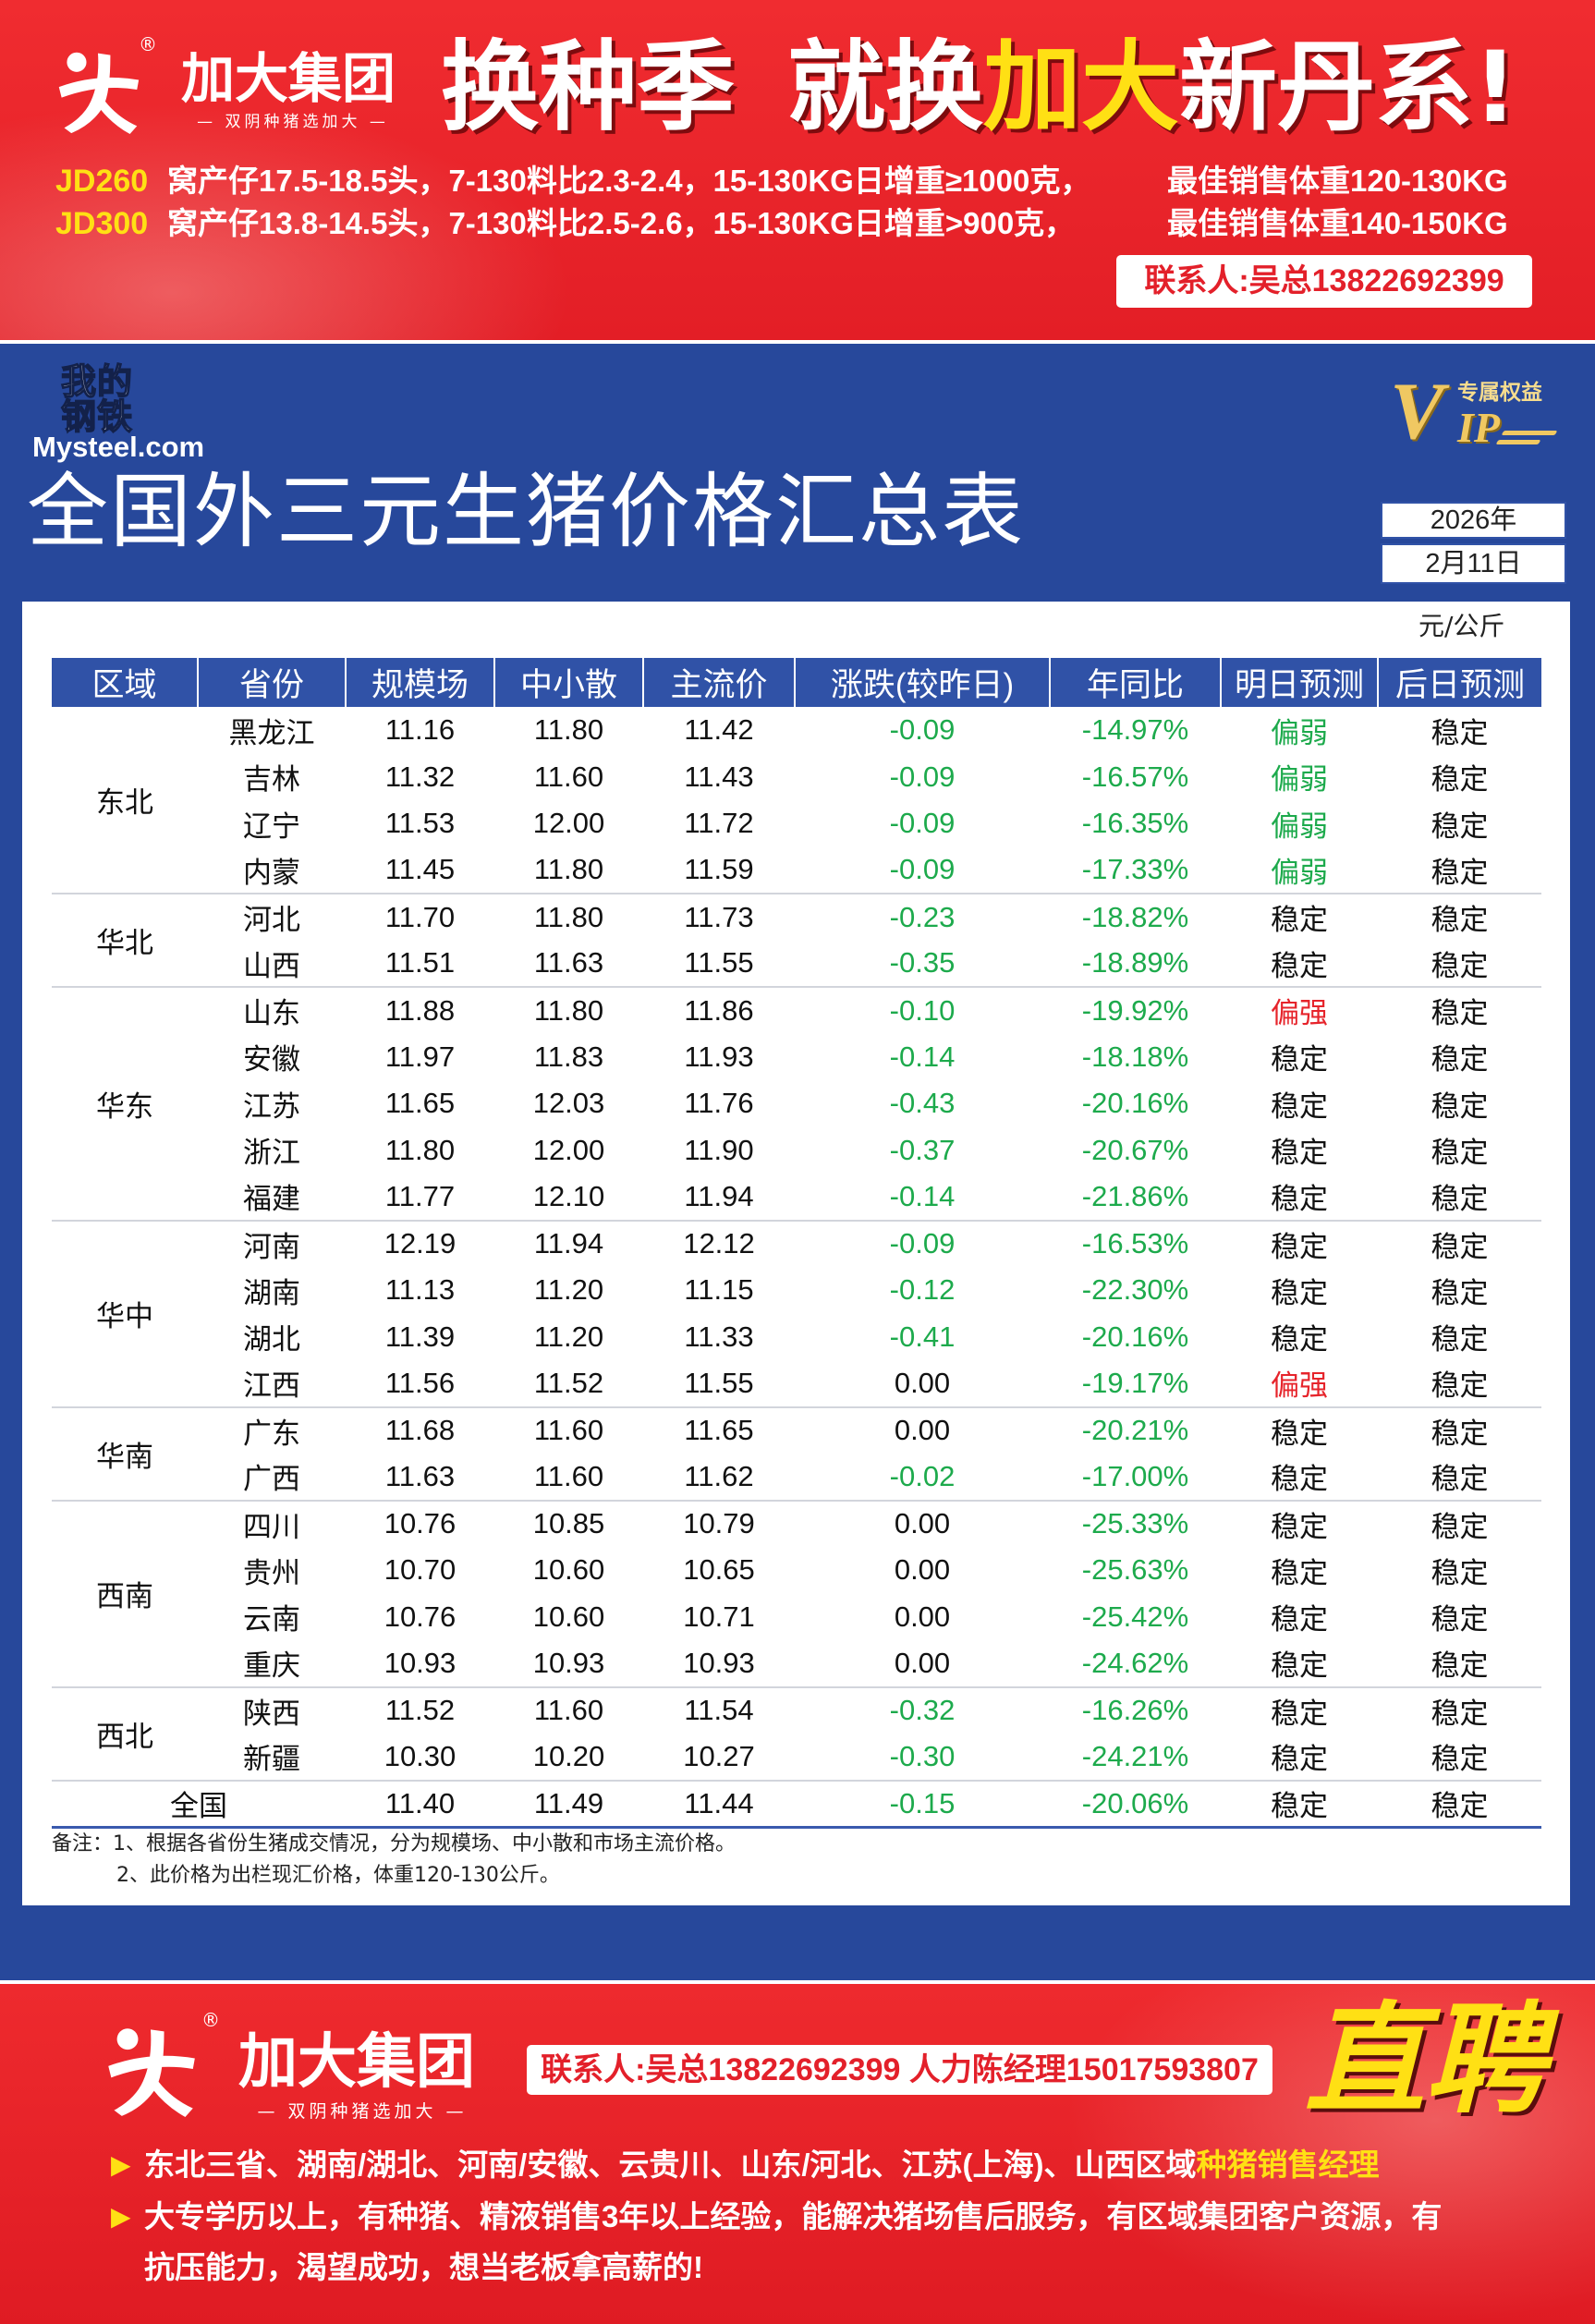 The height and width of the screenshot is (2324, 1595). What do you see at coordinates (719, 730) in the screenshot?
I see `mainstream-price: 11.42` at bounding box center [719, 730].